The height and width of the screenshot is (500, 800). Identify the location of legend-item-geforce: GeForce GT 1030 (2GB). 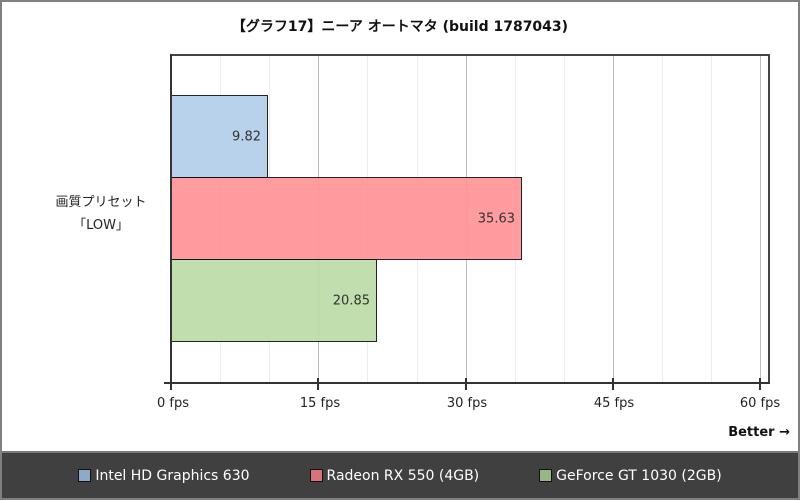
(630, 476).